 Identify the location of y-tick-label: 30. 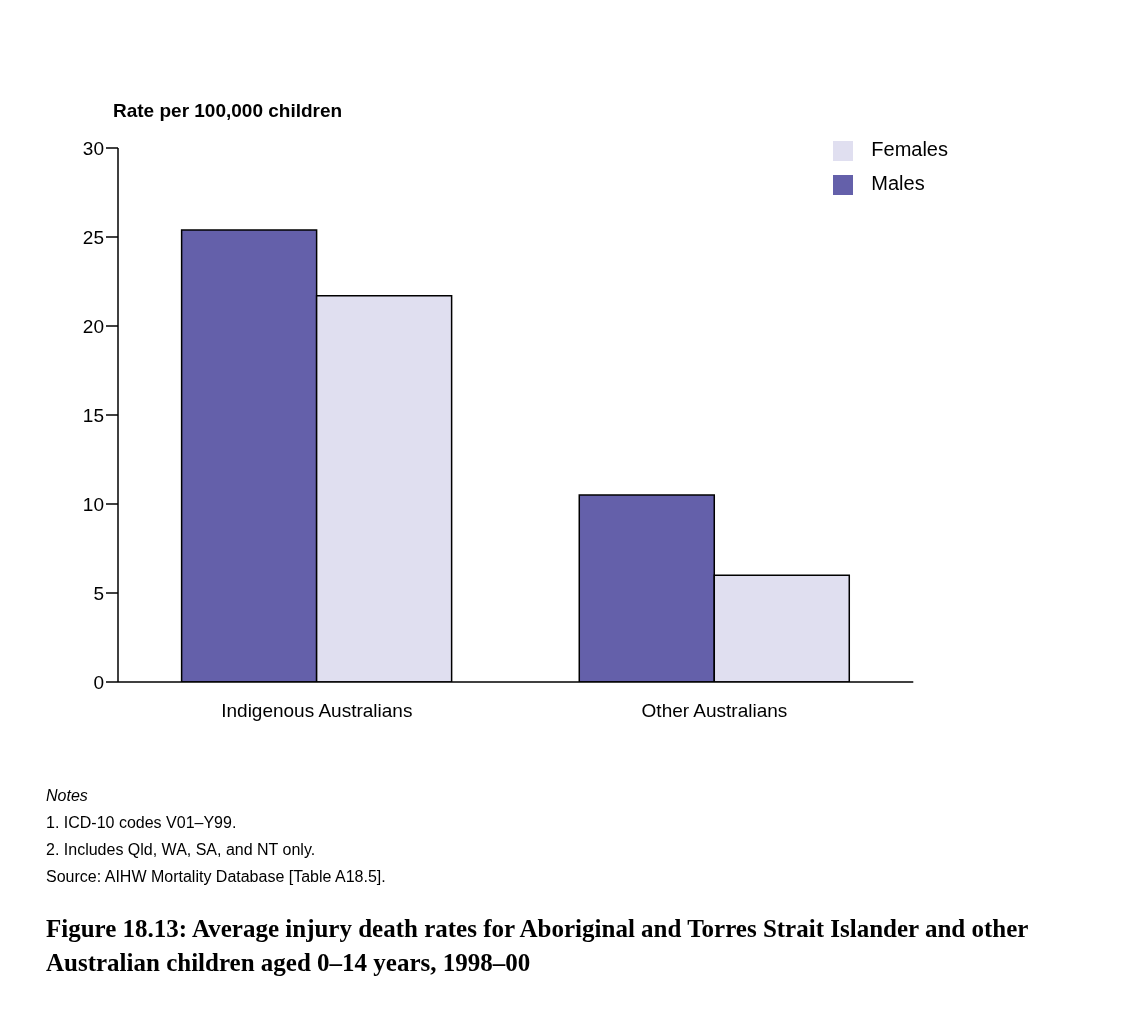
(93, 148).